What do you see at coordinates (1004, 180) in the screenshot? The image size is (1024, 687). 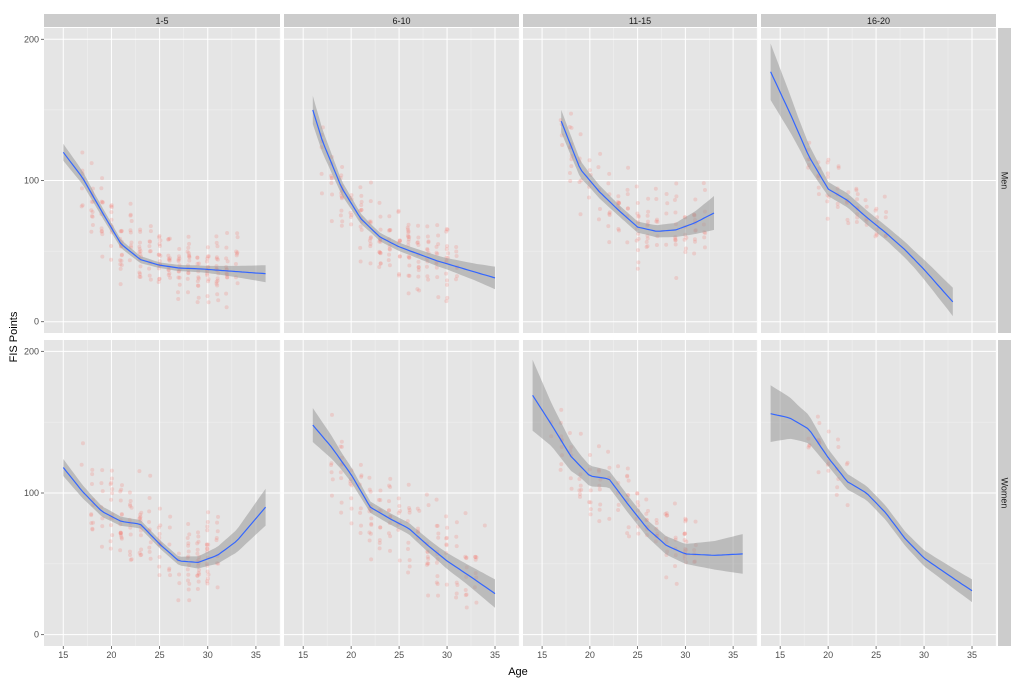 I see `facet-strip-row` at bounding box center [1004, 180].